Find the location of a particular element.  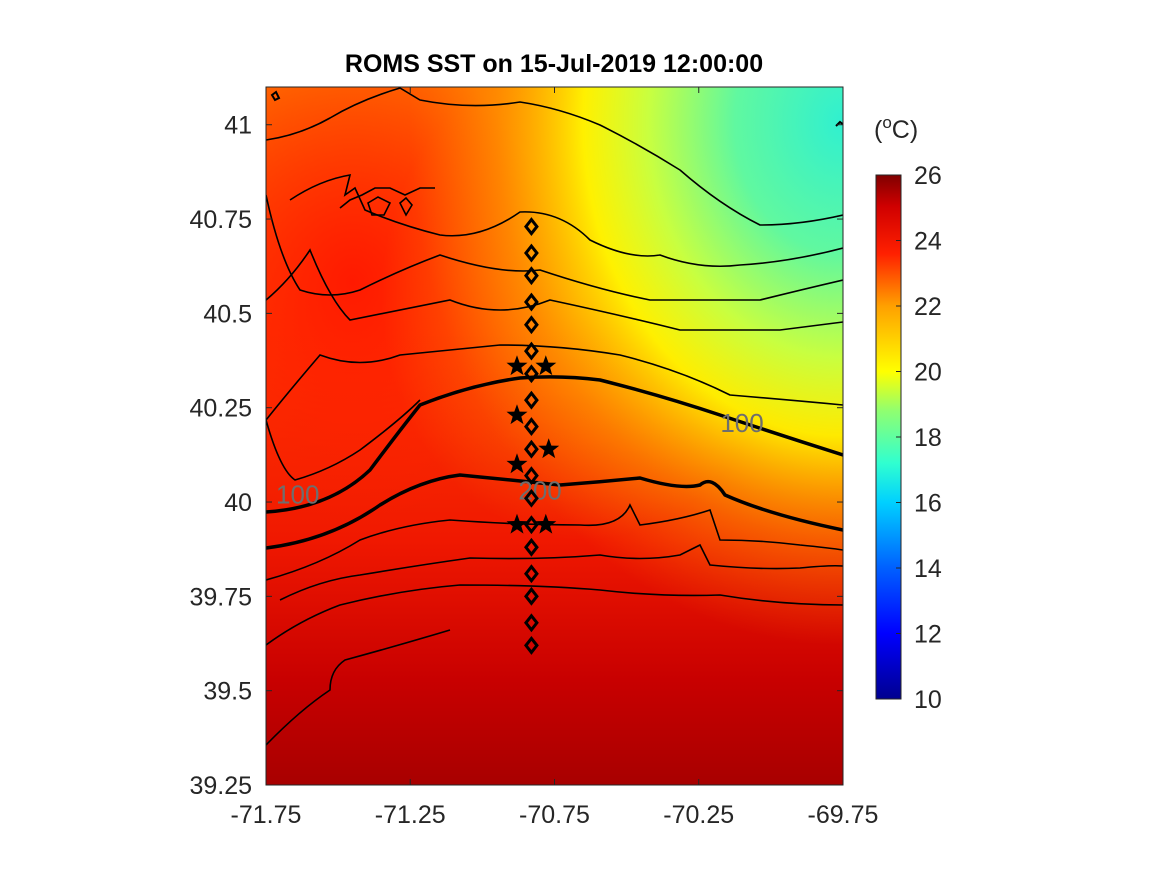

colorbar-tick-label: 10 is located at coordinates (928, 700).